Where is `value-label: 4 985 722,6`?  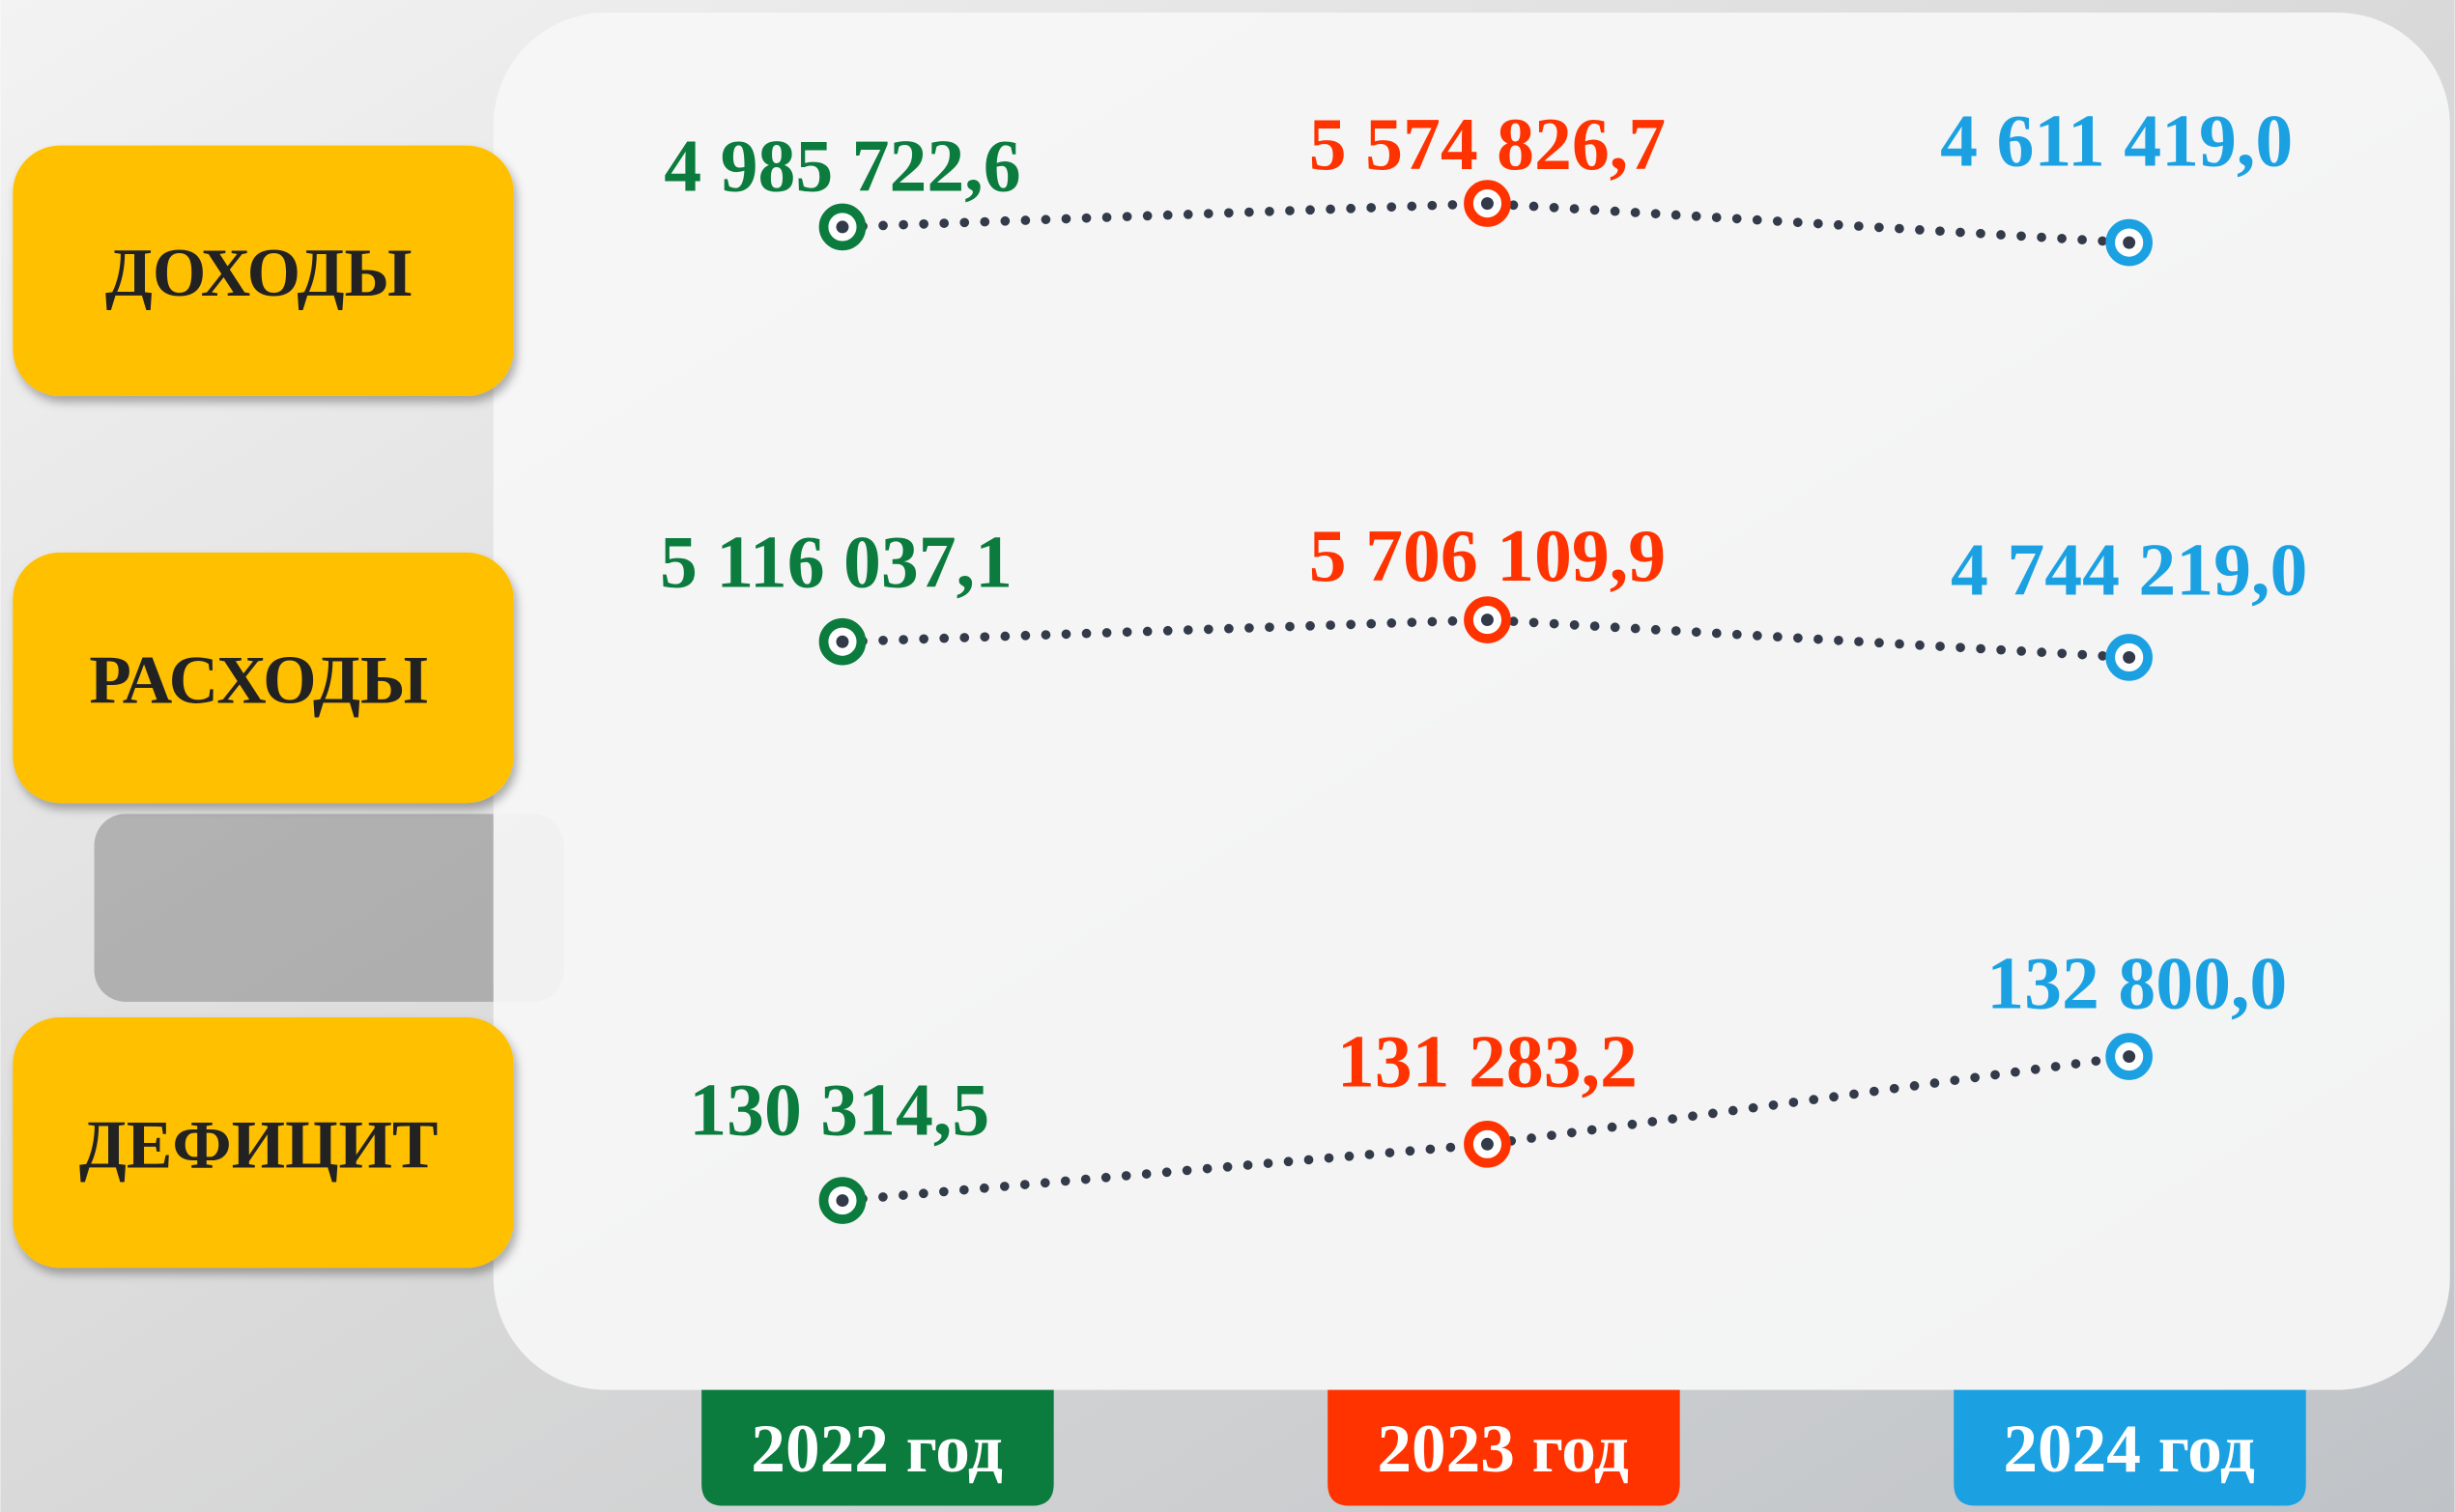 value-label: 4 985 722,6 is located at coordinates (842, 166).